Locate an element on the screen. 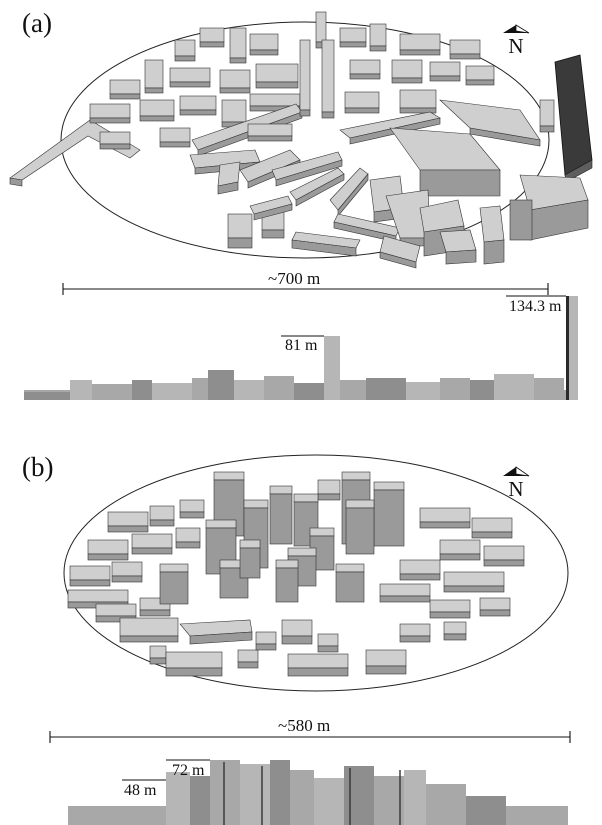 Image resolution: width=602 pixels, height=825 pixels. panel-b-north-label: N is located at coordinates (516, 489).